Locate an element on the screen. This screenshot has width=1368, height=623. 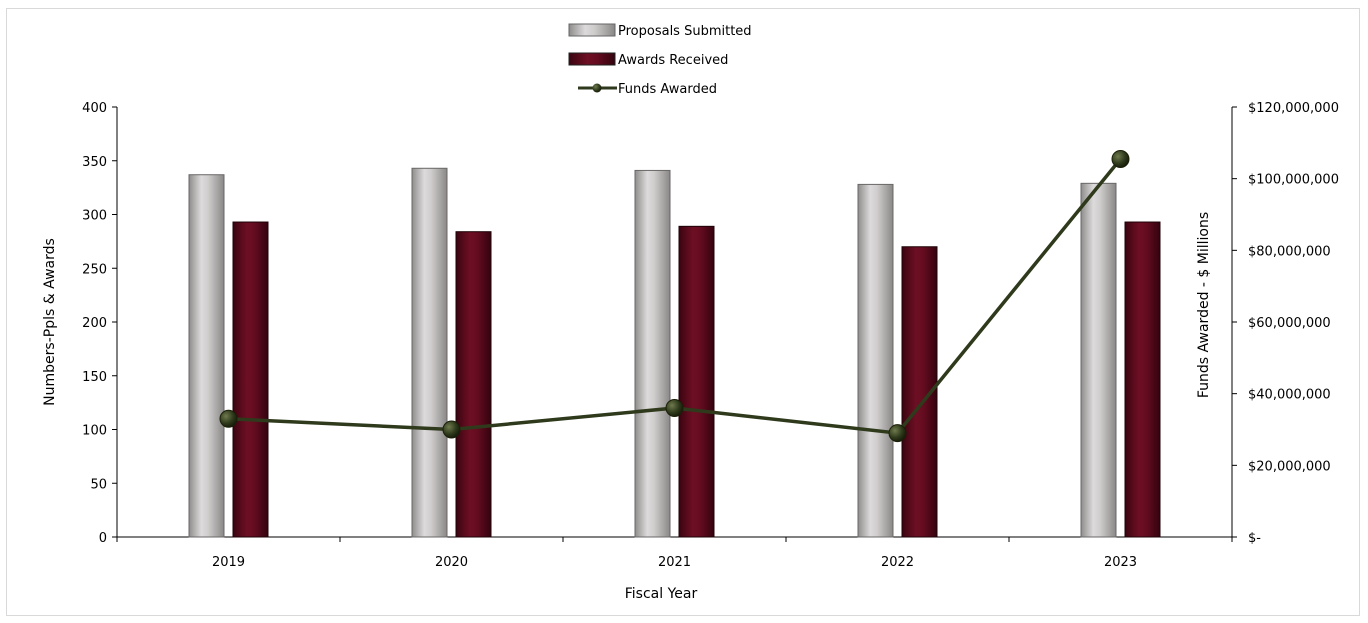
left-tick-label: 350 is located at coordinates (94, 162).